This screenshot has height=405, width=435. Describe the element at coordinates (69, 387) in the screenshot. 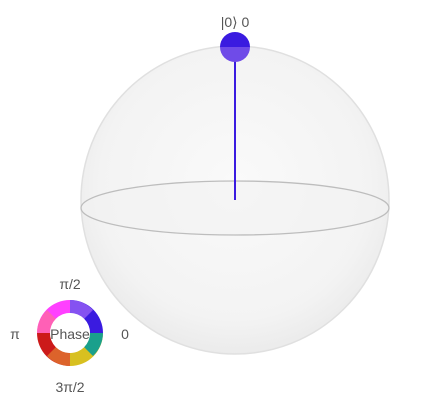

I see `phase-label-bottom: 3π/2` at that location.